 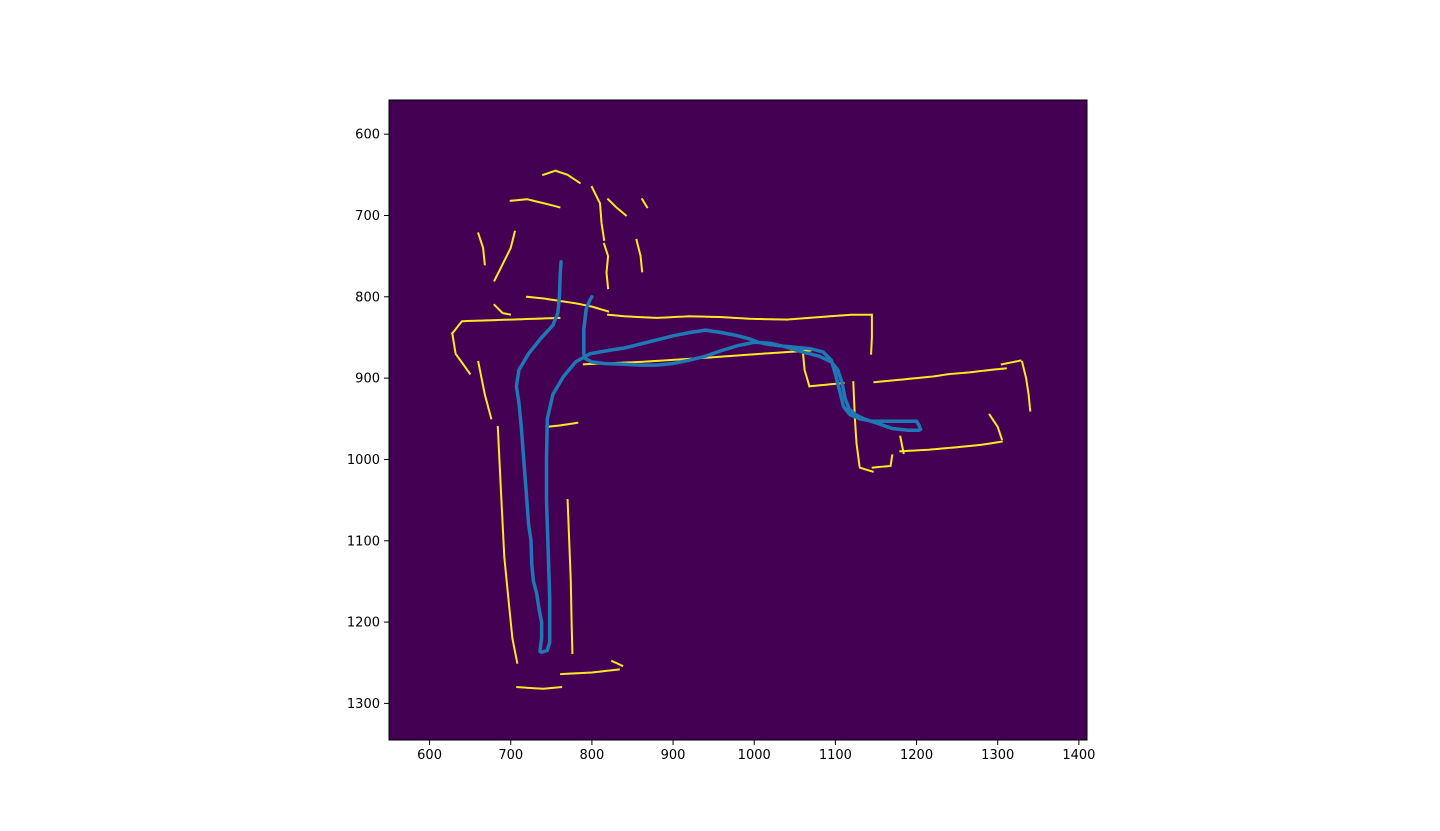 I want to click on y-tick-label: 800, so click(x=367, y=297).